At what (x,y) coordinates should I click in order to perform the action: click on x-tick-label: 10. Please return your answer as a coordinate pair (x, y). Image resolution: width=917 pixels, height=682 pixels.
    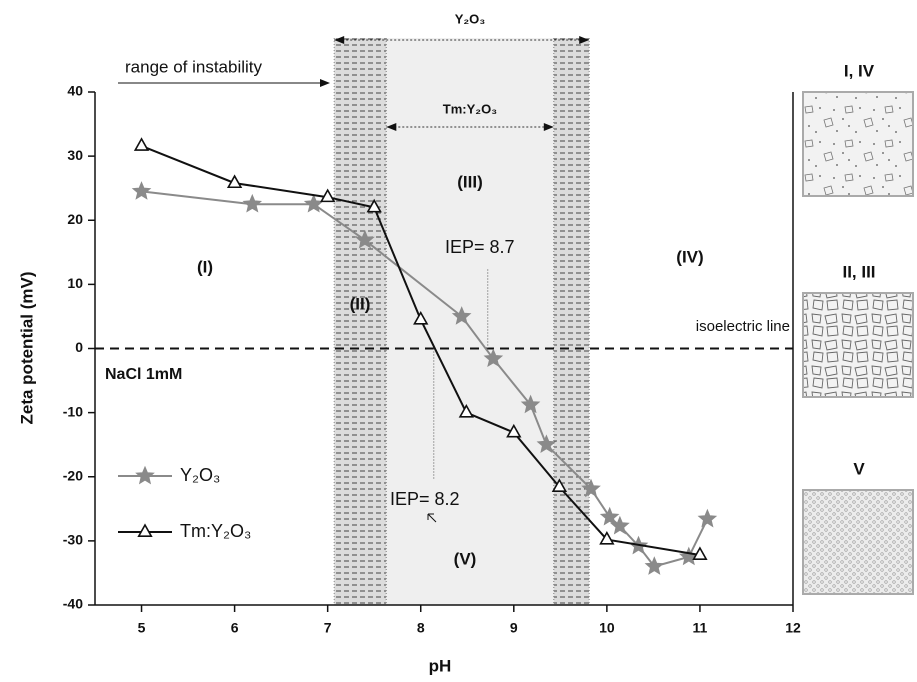
    Looking at the image, I should click on (607, 628).